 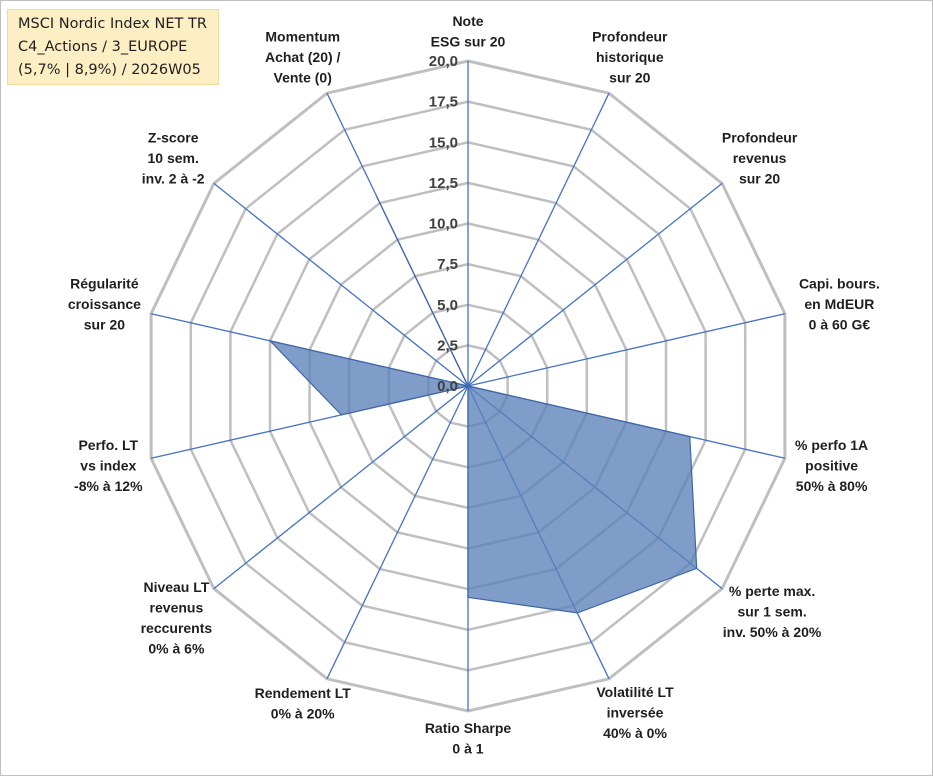 I want to click on axis-label-line: reccurents, so click(x=177, y=628).